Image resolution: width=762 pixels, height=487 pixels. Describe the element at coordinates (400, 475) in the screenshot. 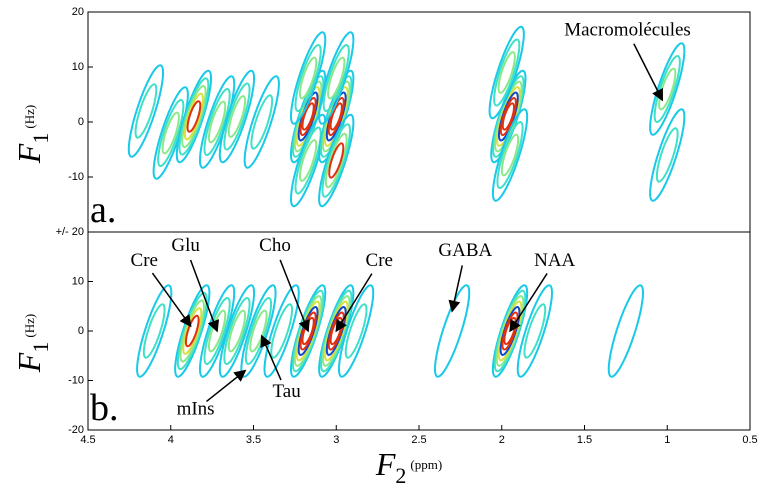

I see `x-axis-label-subscript: 2` at that location.